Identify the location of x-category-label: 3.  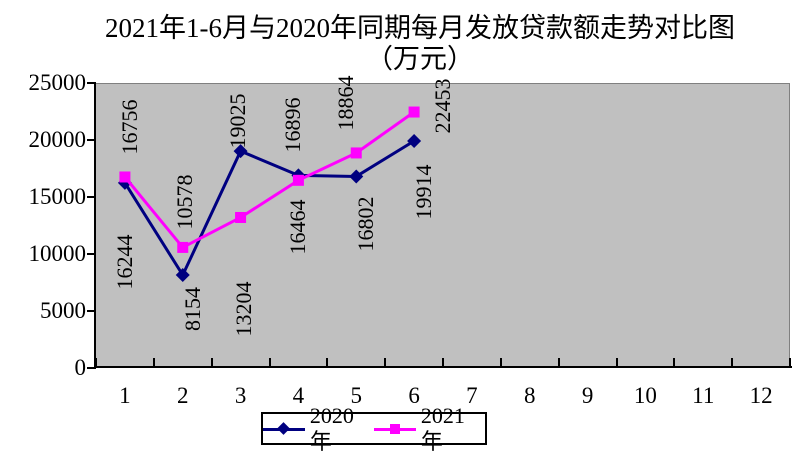
(240, 395).